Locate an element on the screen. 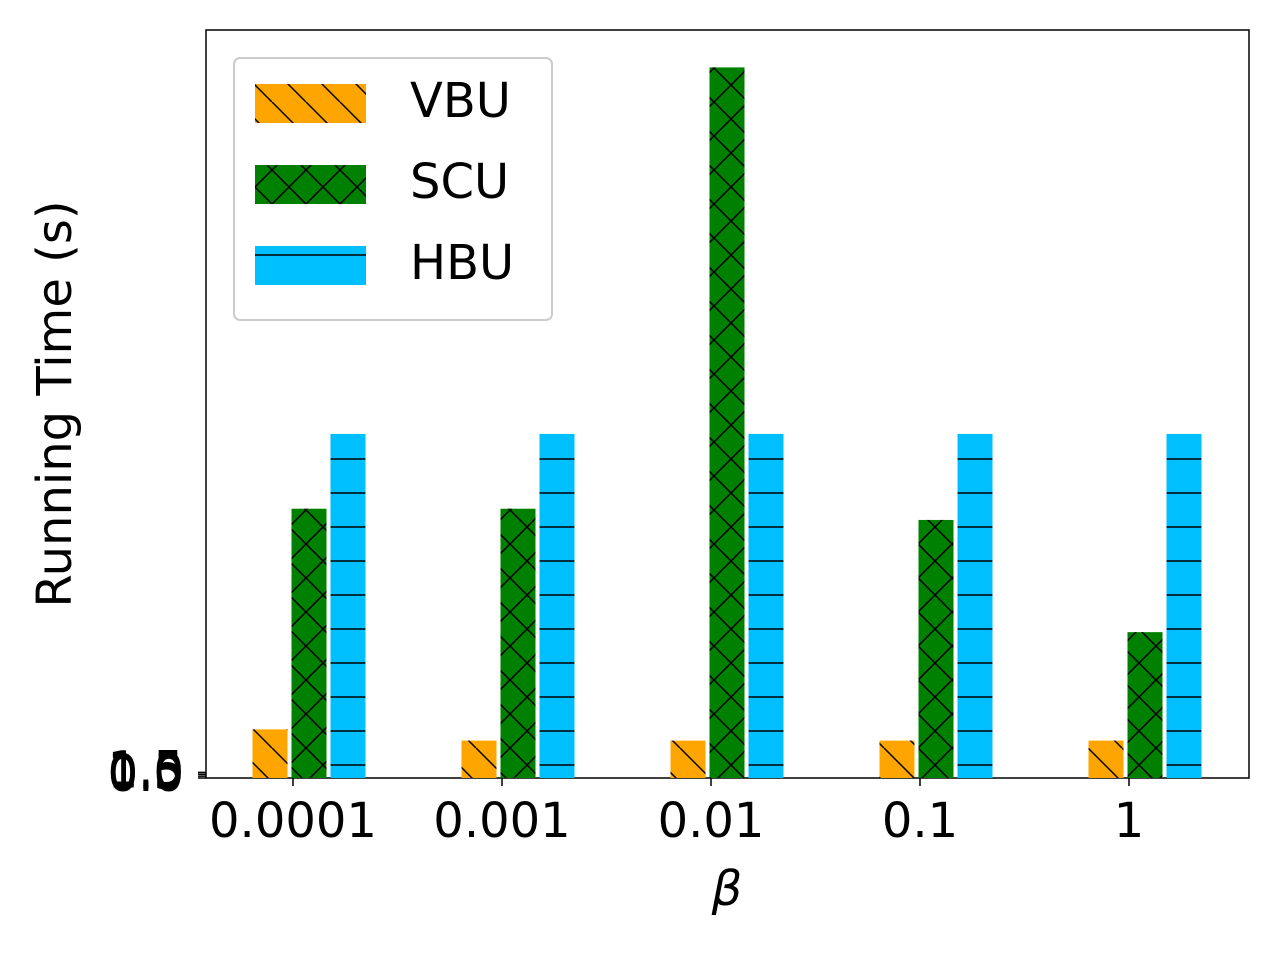  y-tick-label: 1.0 is located at coordinates (146, 771).